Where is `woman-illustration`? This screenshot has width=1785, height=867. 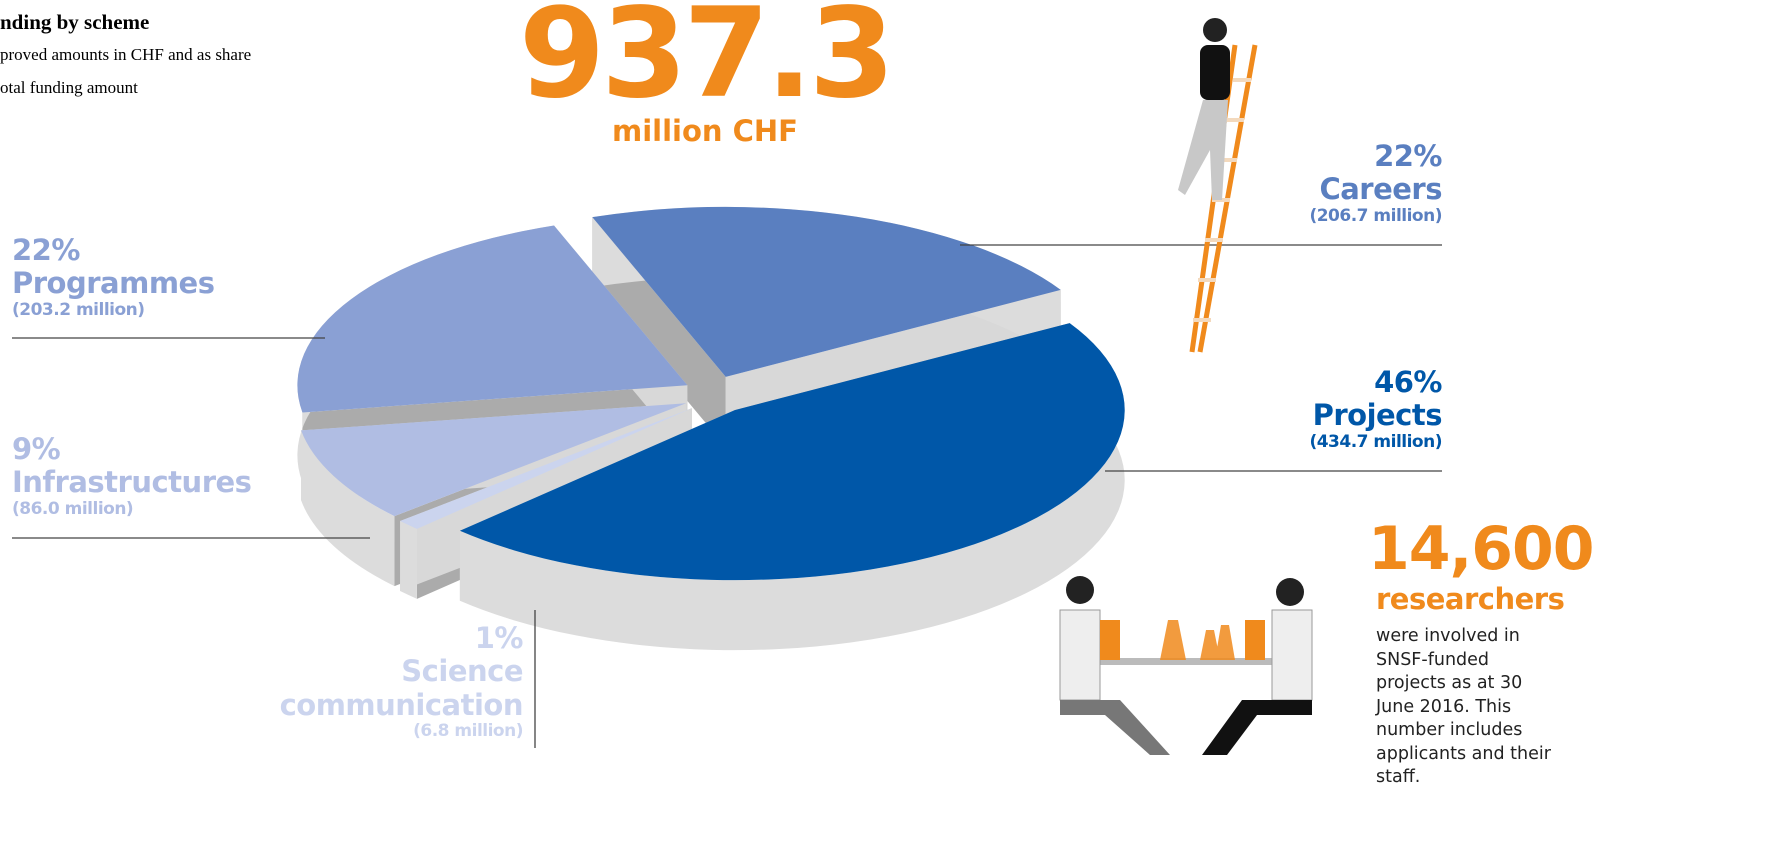 woman-illustration is located at coordinates (1204, 109).